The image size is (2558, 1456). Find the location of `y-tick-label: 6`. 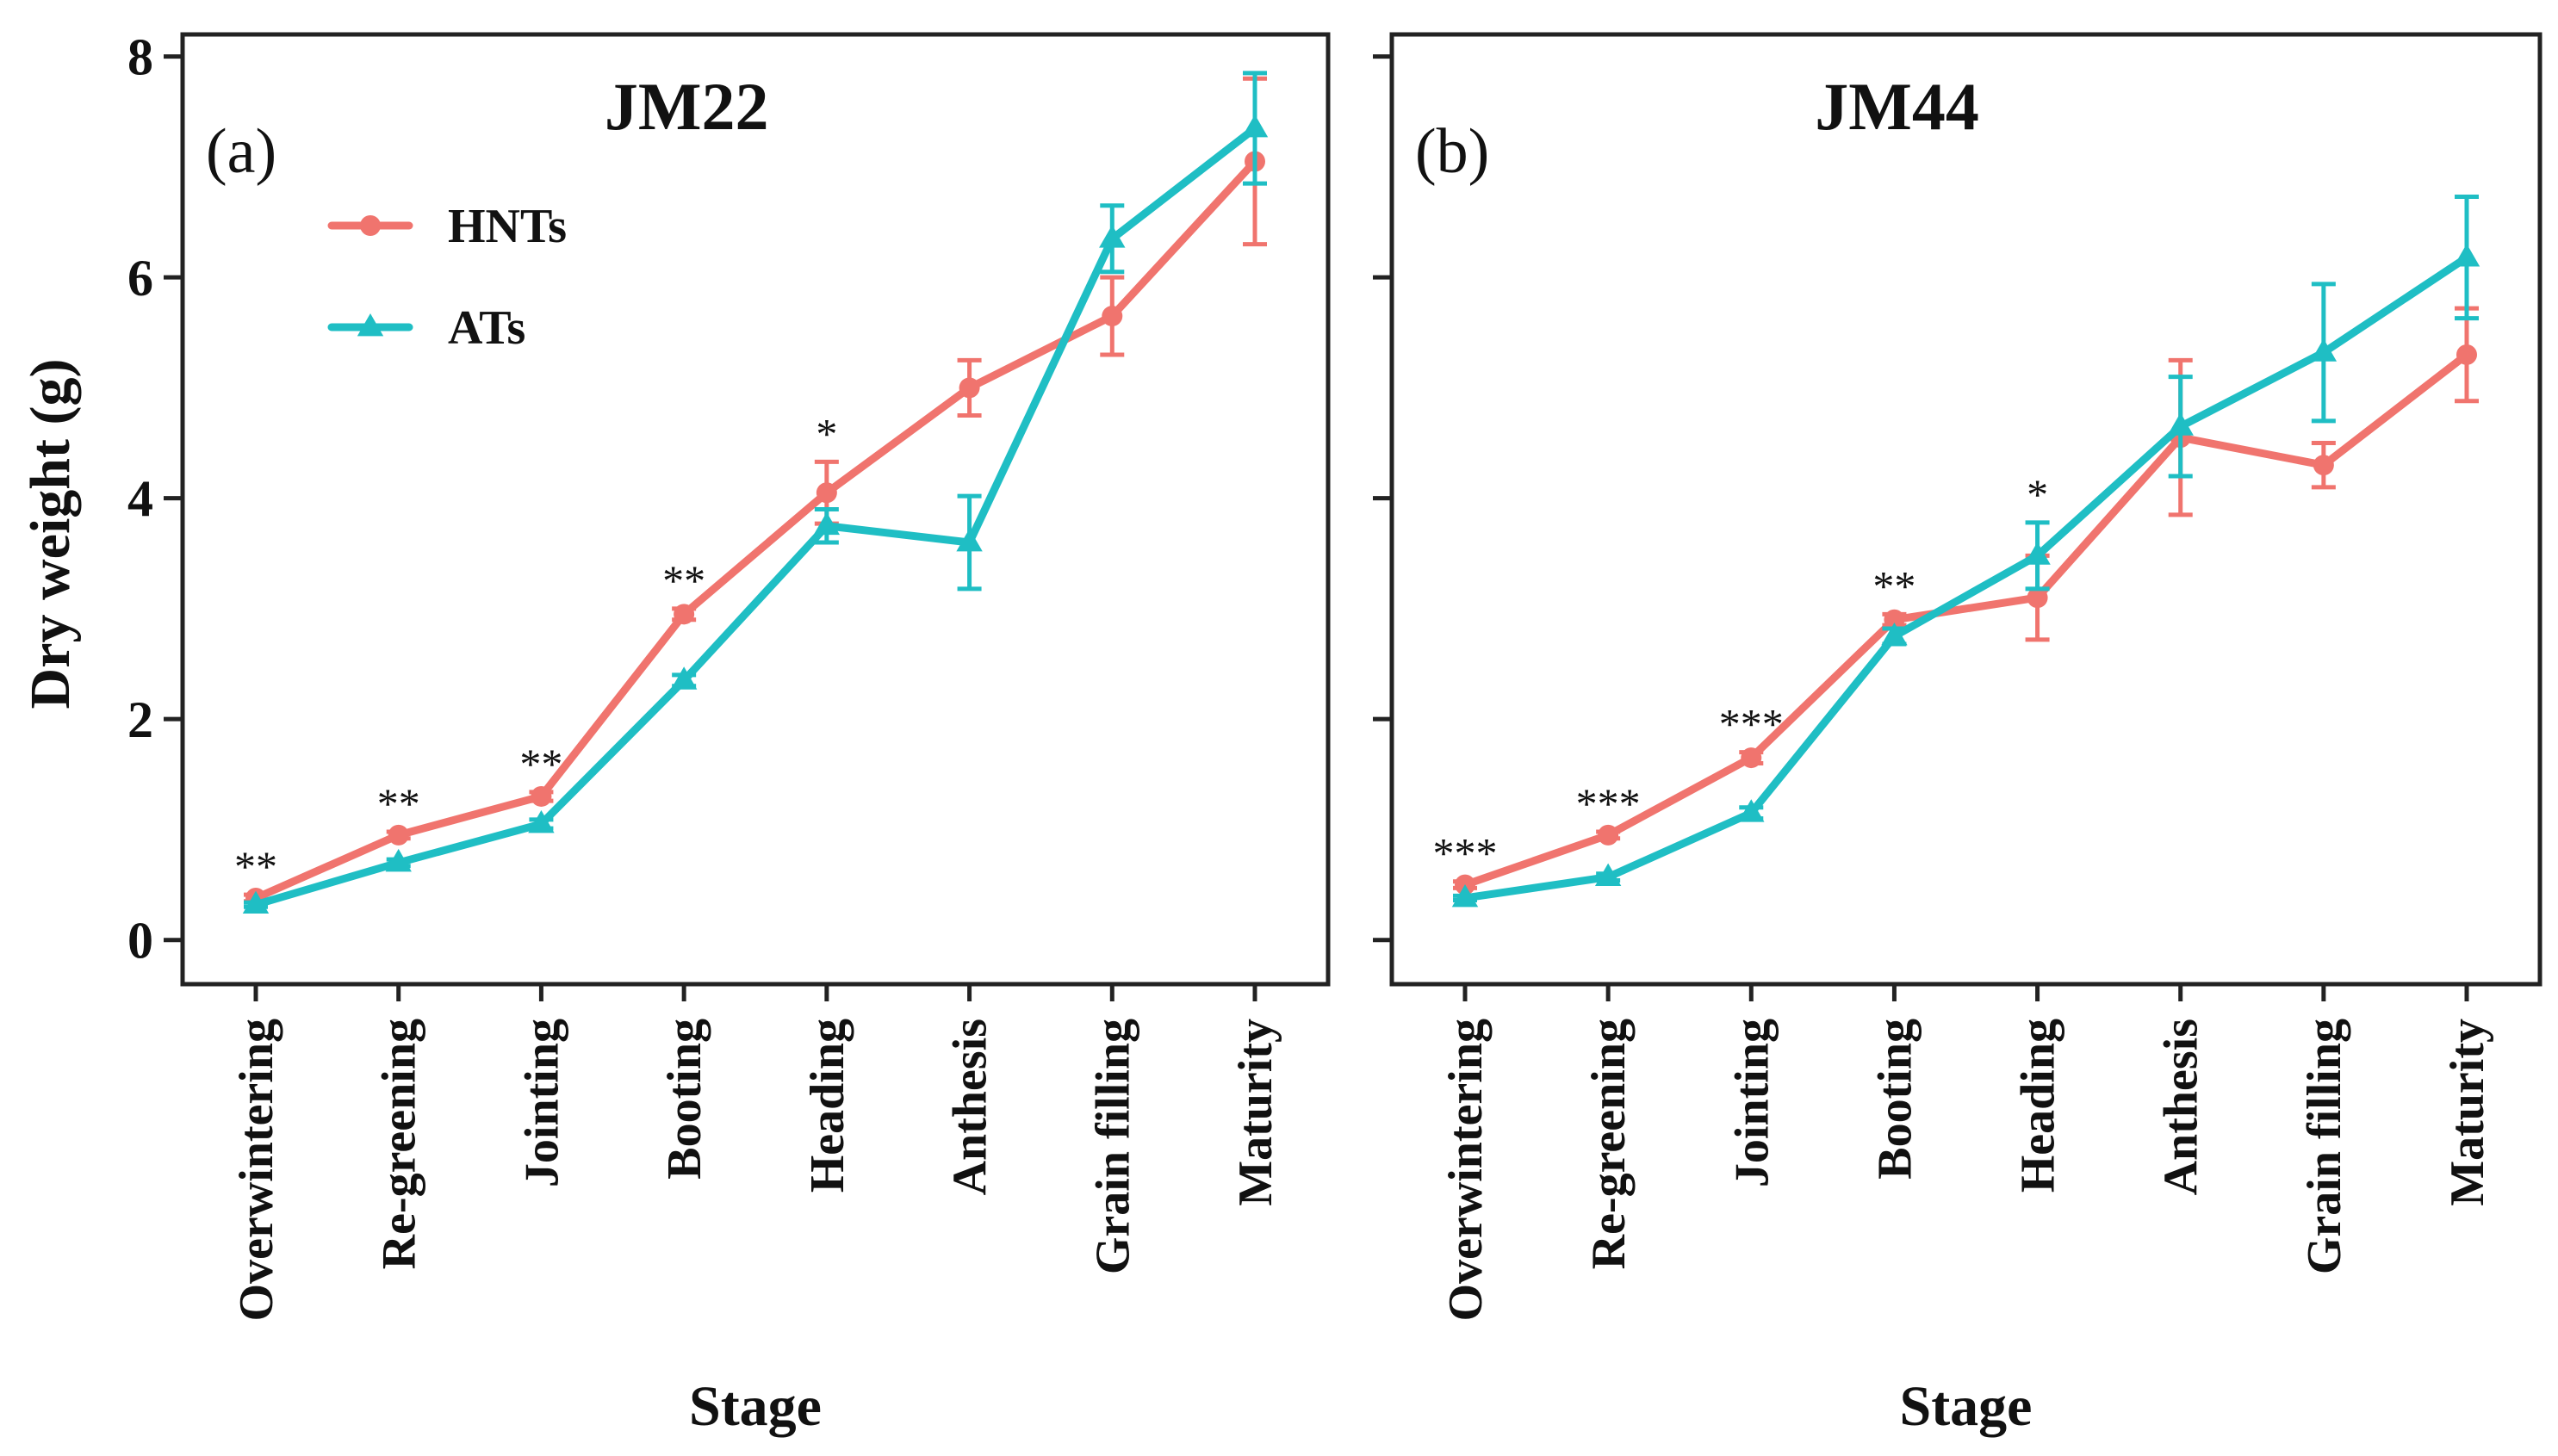

y-tick-label: 6 is located at coordinates (140, 279).